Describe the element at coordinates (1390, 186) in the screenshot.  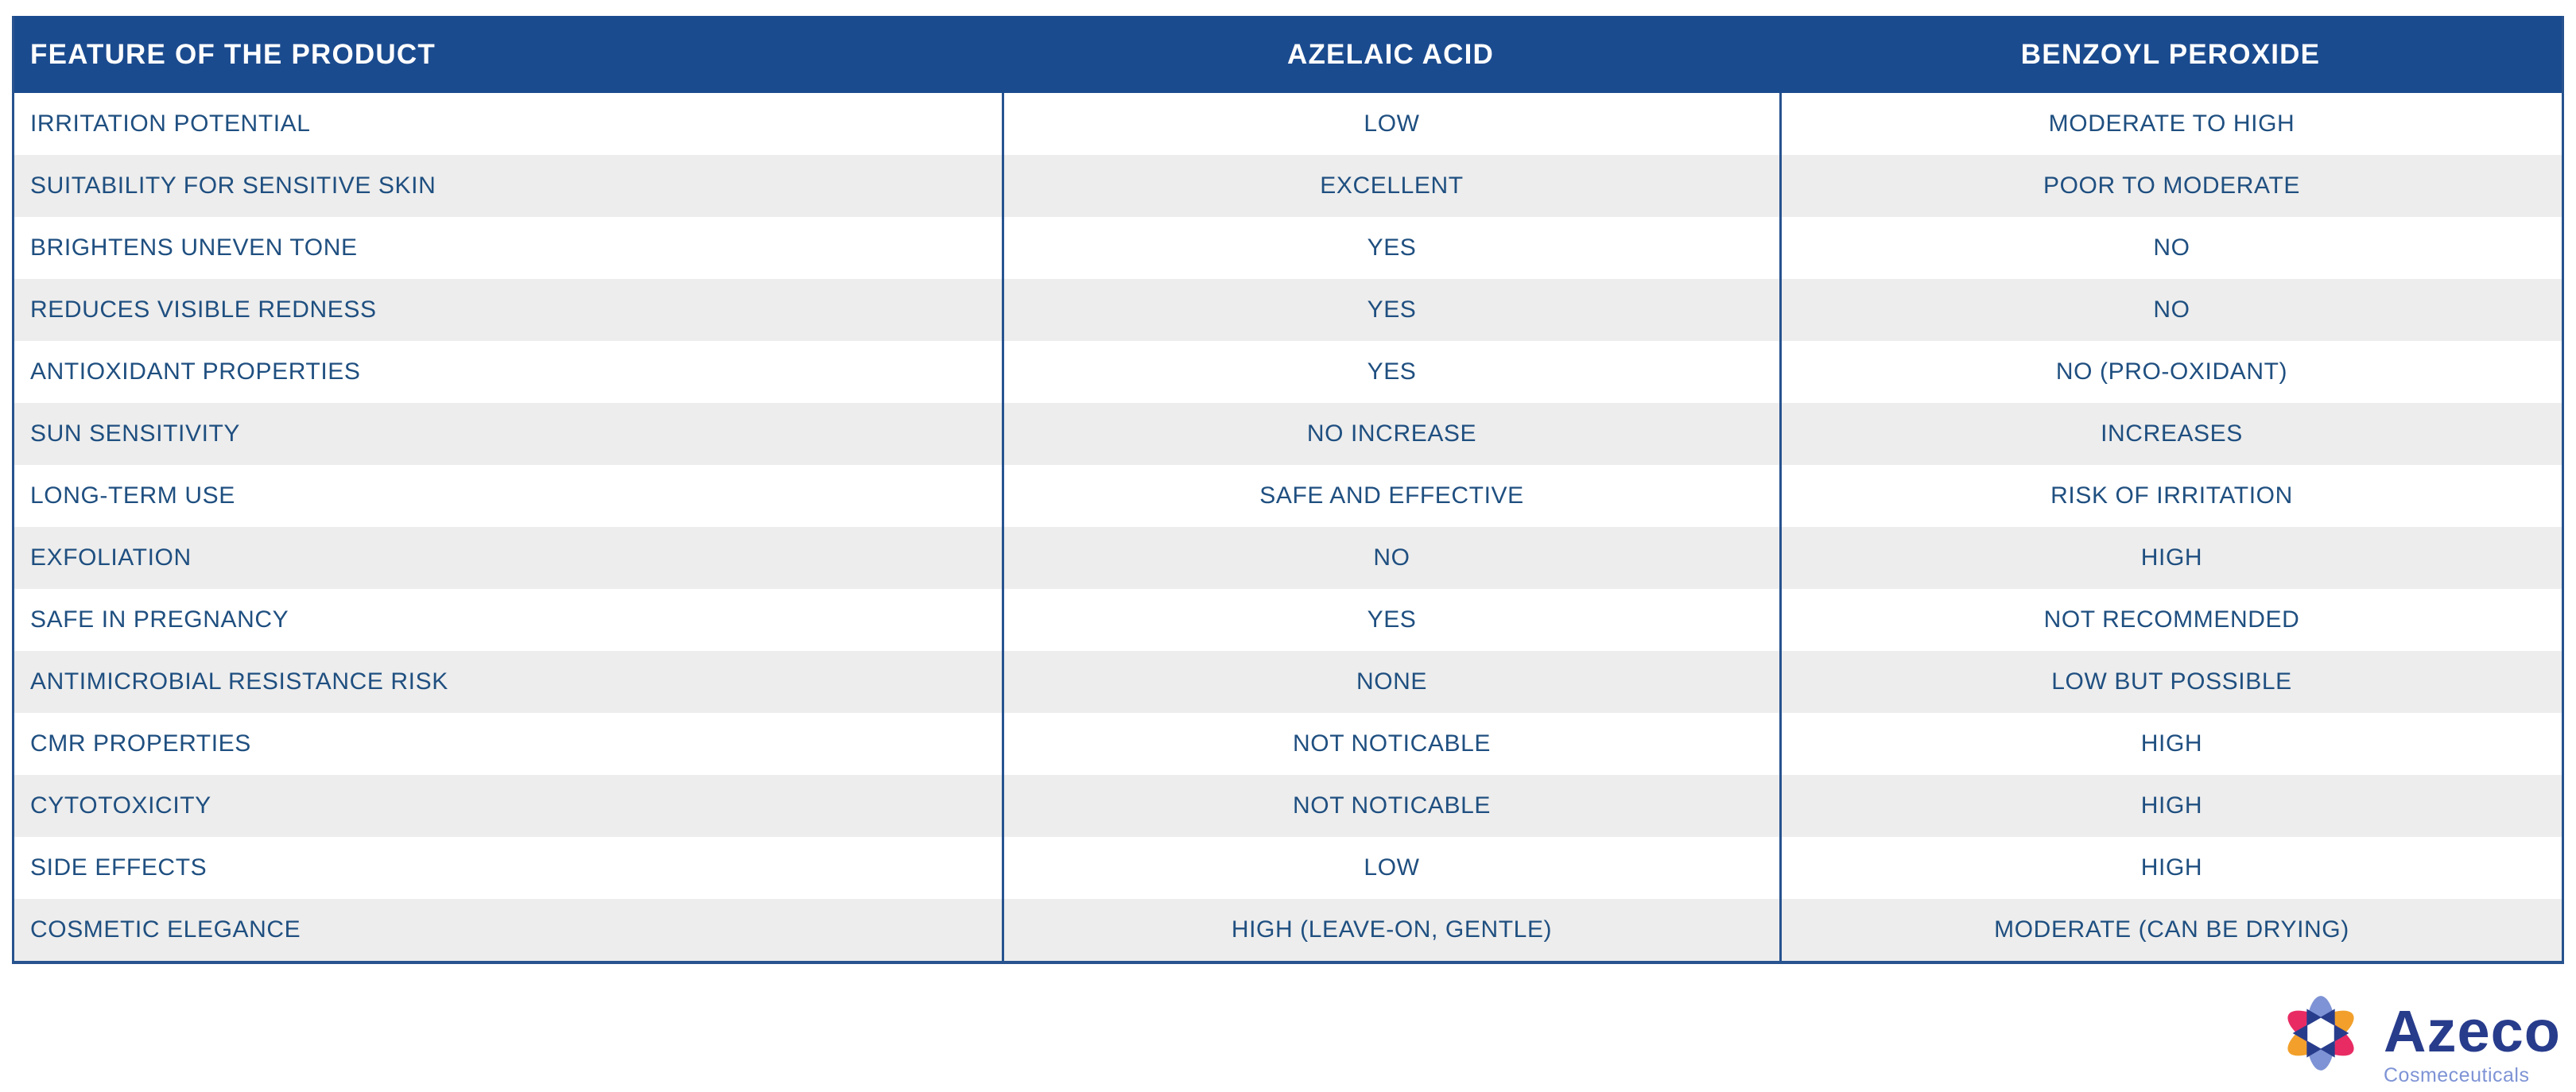
I see `azelaic-cell: EXCELLENT` at that location.